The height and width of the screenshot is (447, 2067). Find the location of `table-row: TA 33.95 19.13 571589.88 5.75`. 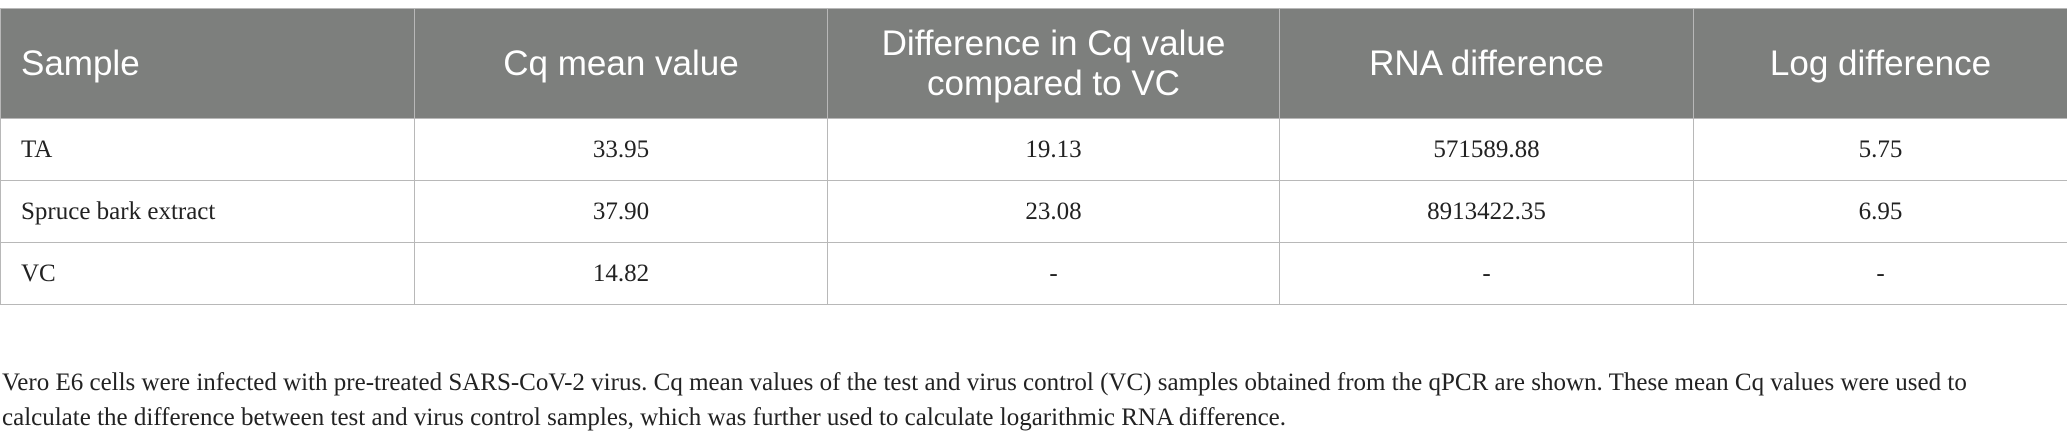

table-row: TA 33.95 19.13 571589.88 5.75 is located at coordinates (1033, 149).